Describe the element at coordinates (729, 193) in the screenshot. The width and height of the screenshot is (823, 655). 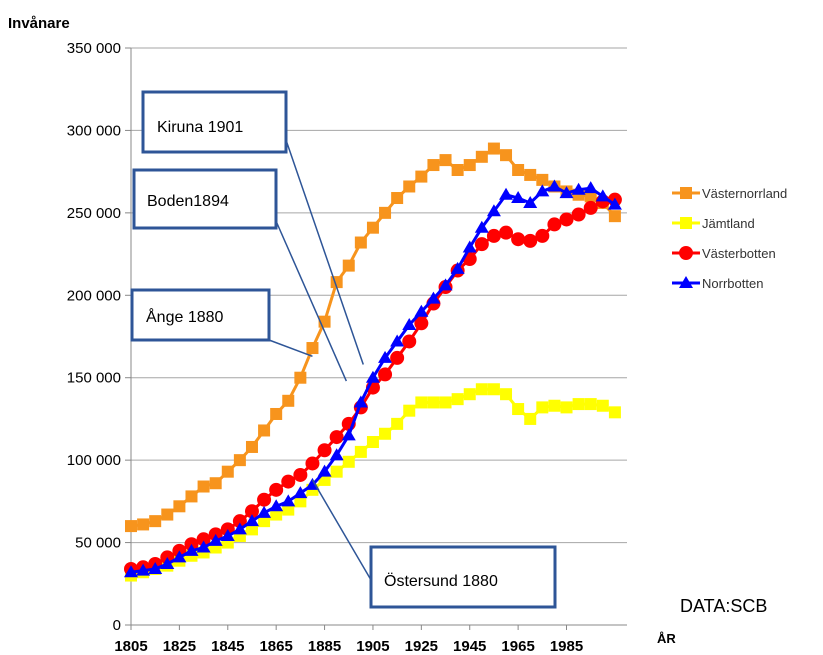
I see `legend-item-vasternorrland: Västernorrland` at that location.